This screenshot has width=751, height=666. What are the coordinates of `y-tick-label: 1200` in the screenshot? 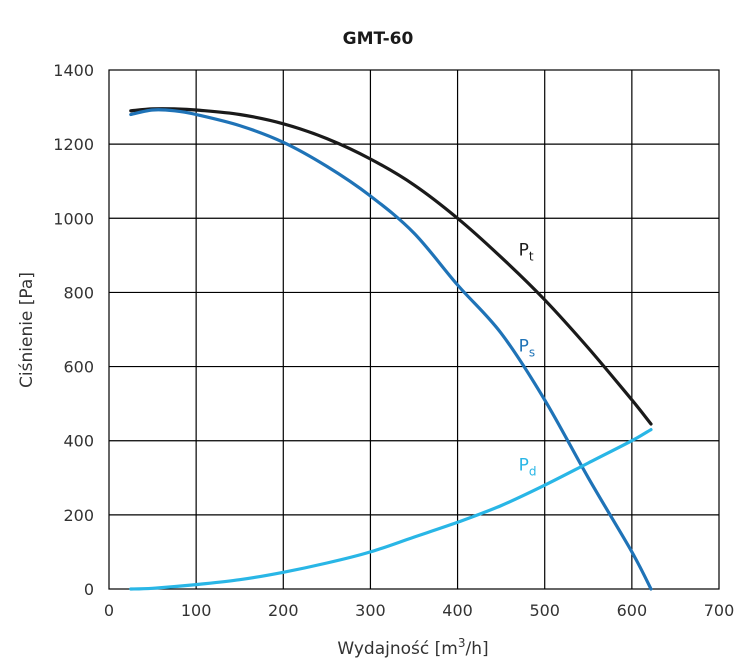 It's located at (73, 144).